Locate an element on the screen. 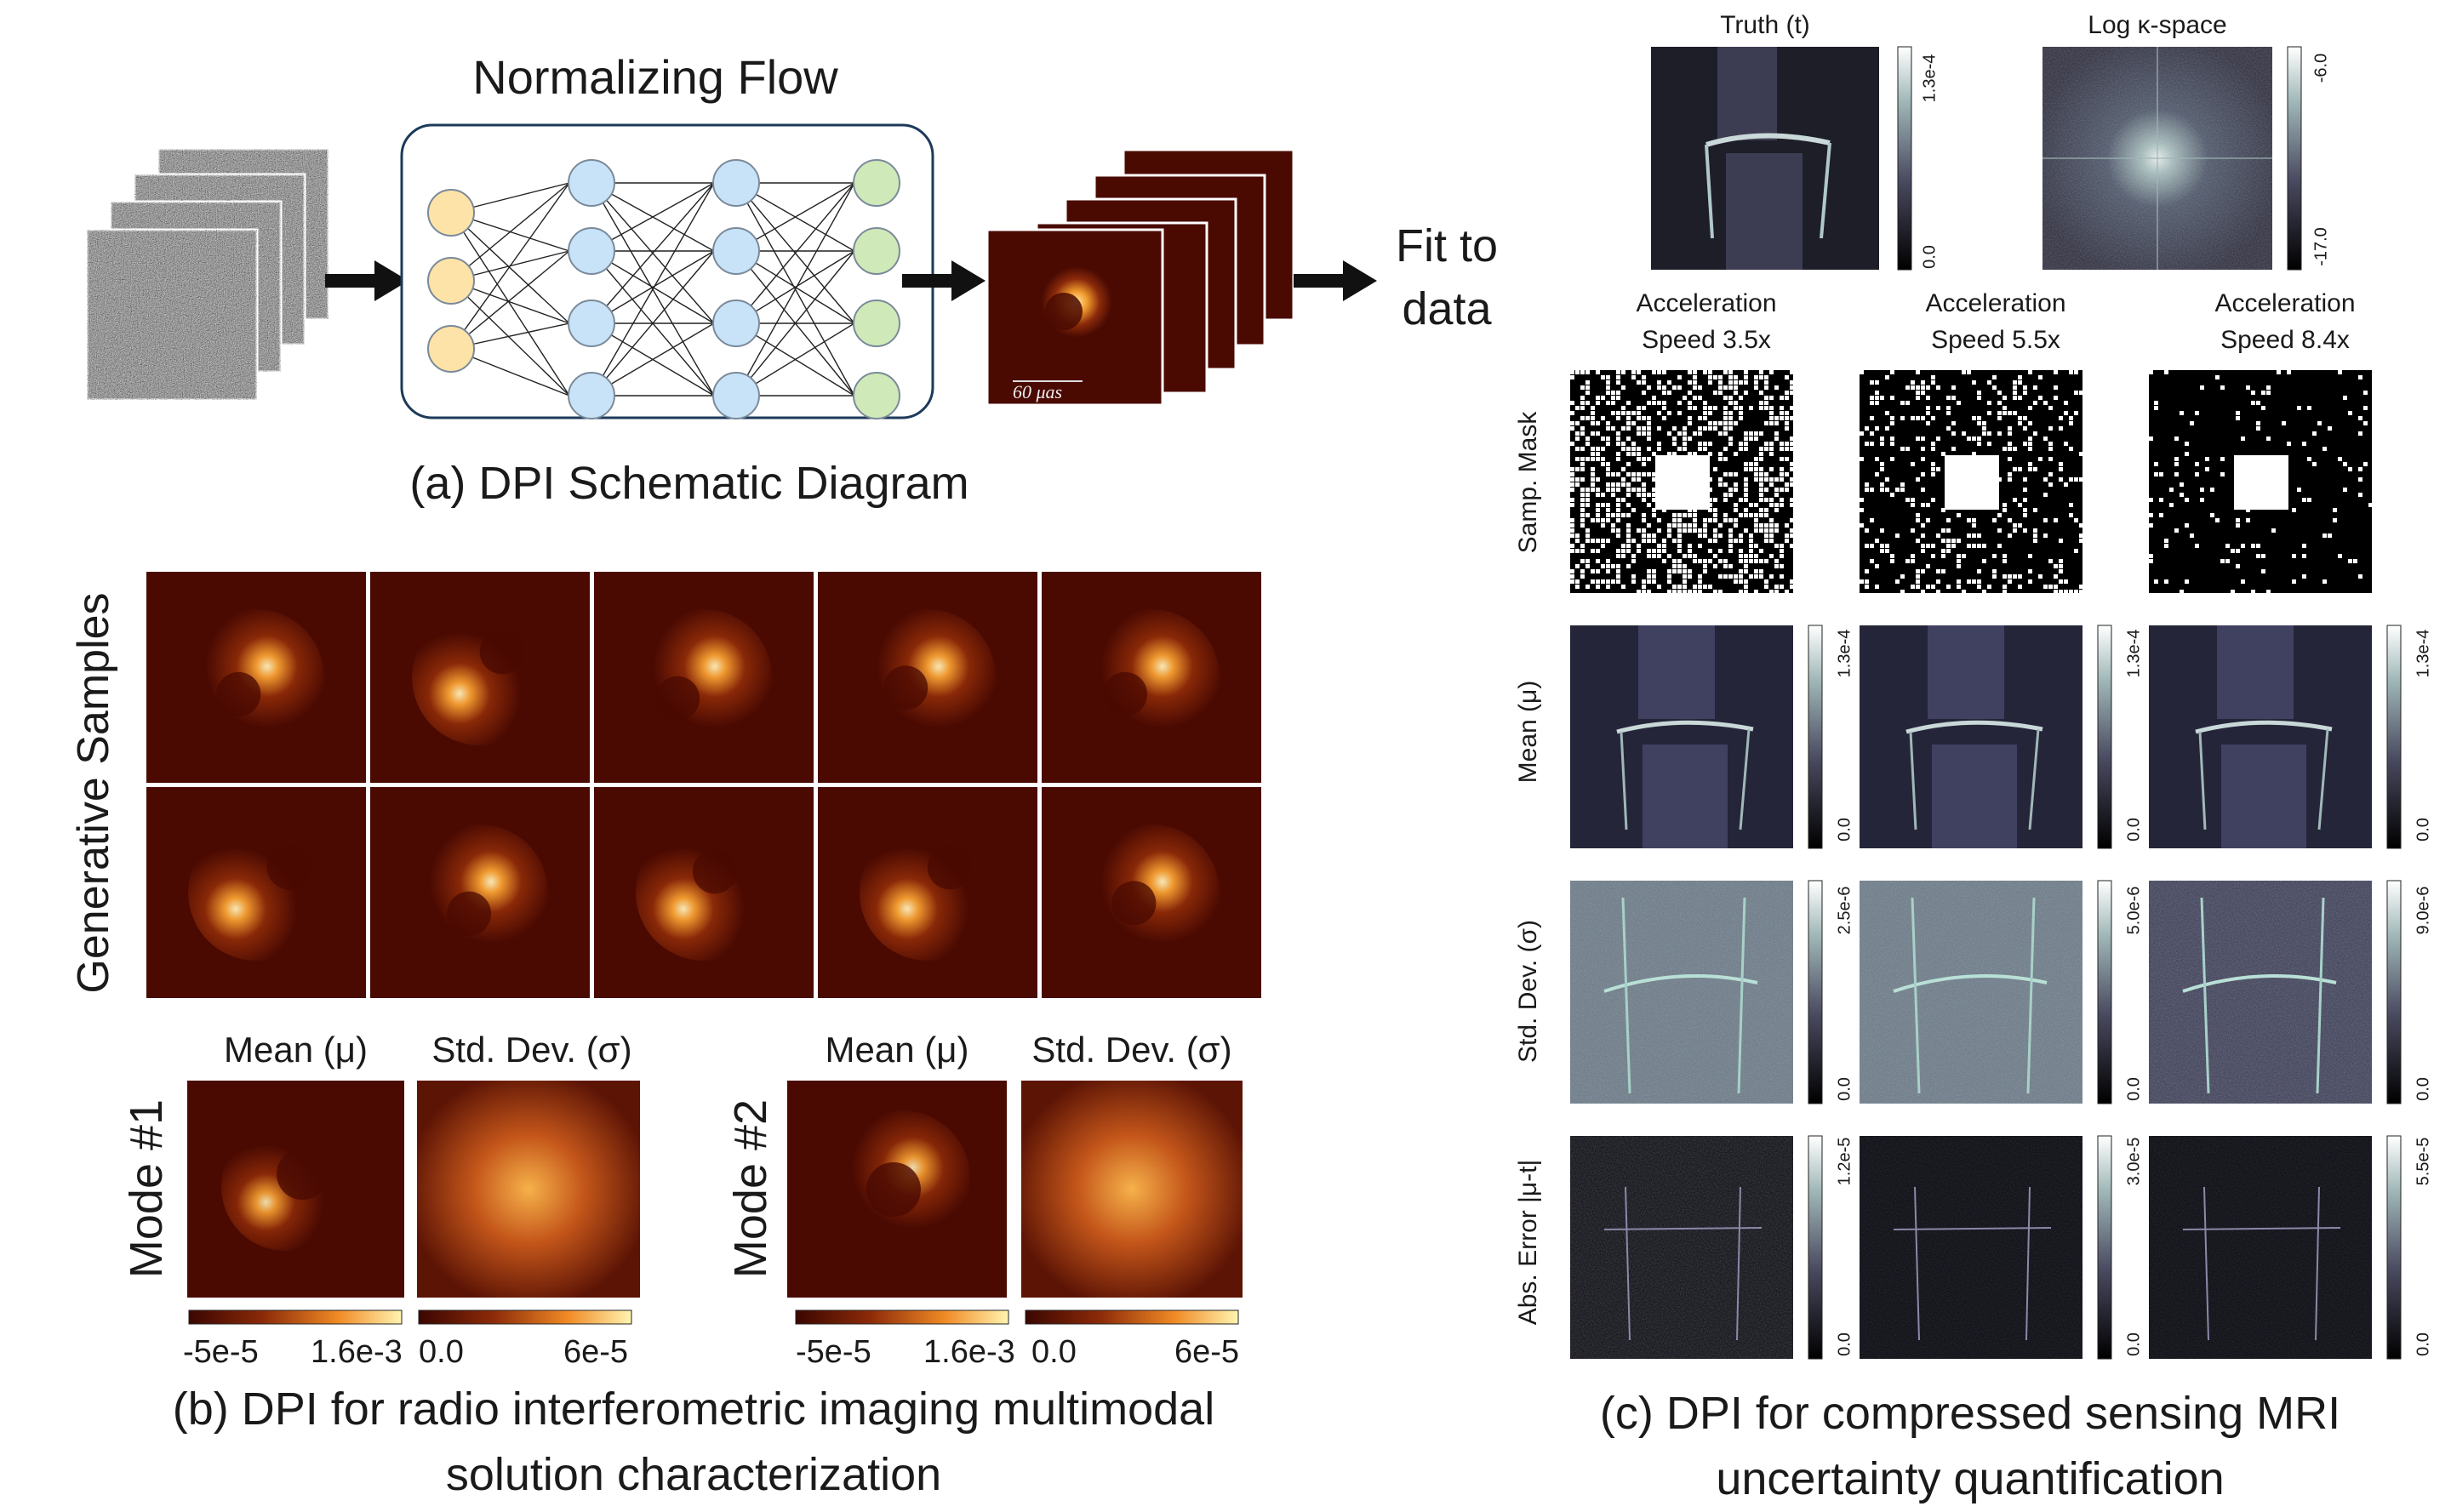 The height and width of the screenshot is (1512, 2451). mode1-std-colorbar is located at coordinates (525, 1317).